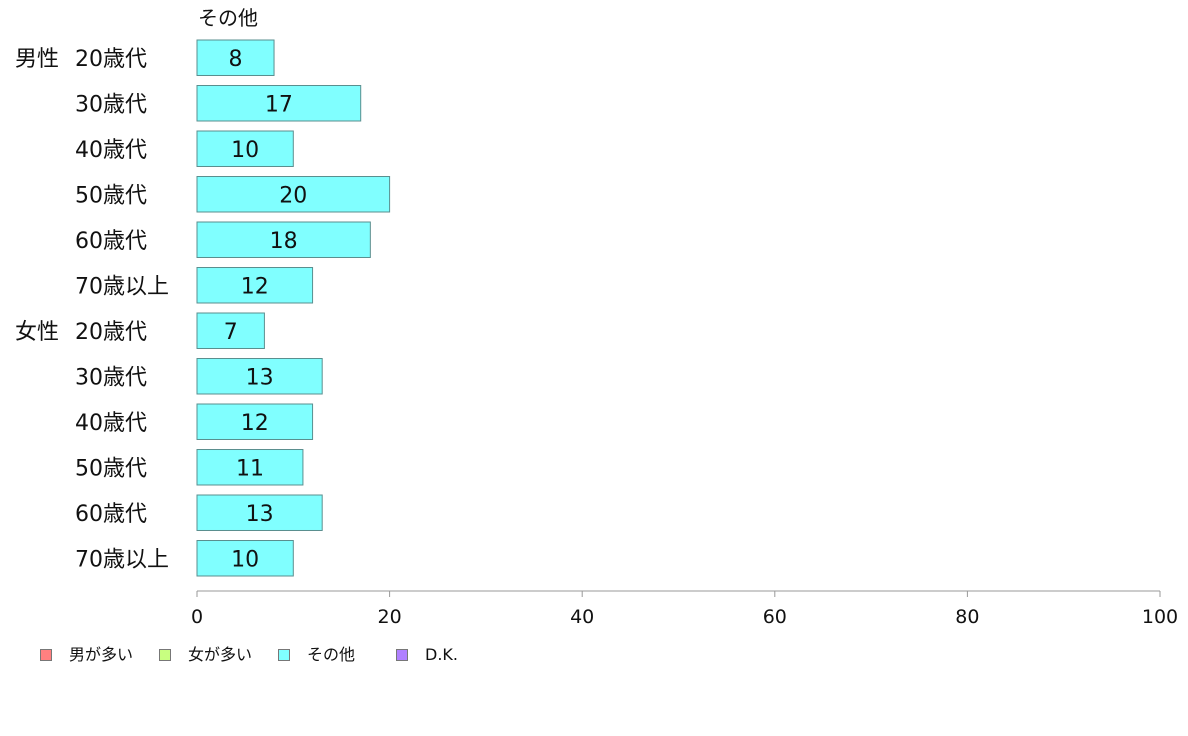  I want to click on bar-value-label: 20, so click(293, 195).